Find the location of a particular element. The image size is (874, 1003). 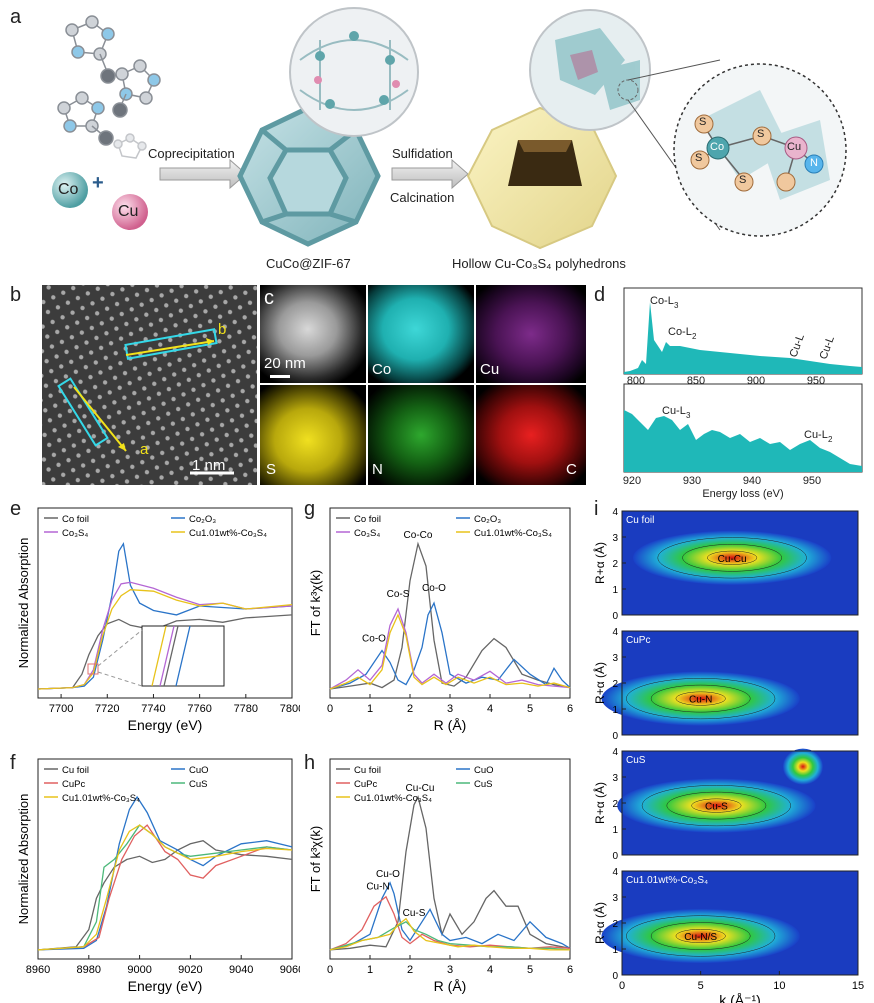

caption-cuco-zif67: CuCo@ZIF-67 is located at coordinates (308, 263).